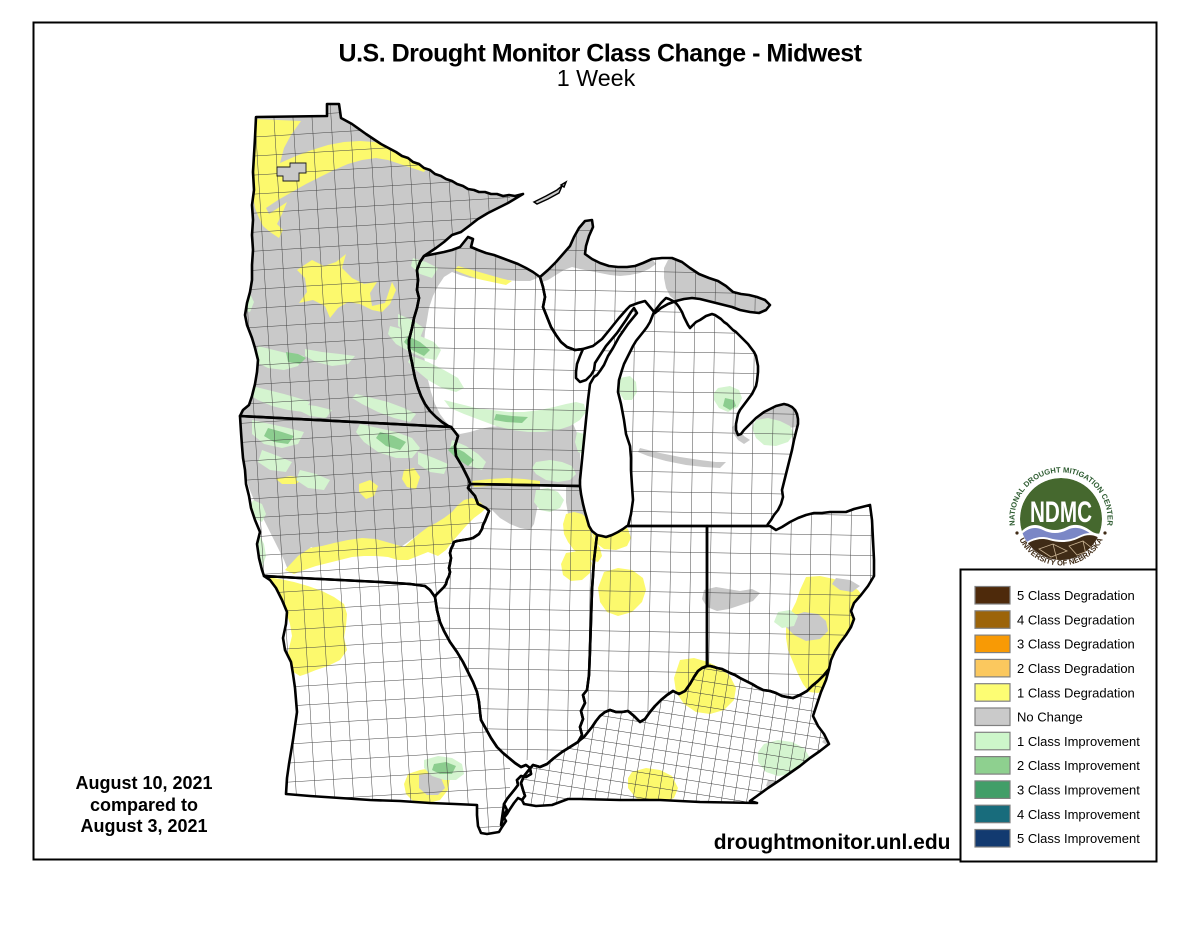  What do you see at coordinates (1061, 512) in the screenshot?
I see `svg-text: NDMC` at bounding box center [1061, 512].